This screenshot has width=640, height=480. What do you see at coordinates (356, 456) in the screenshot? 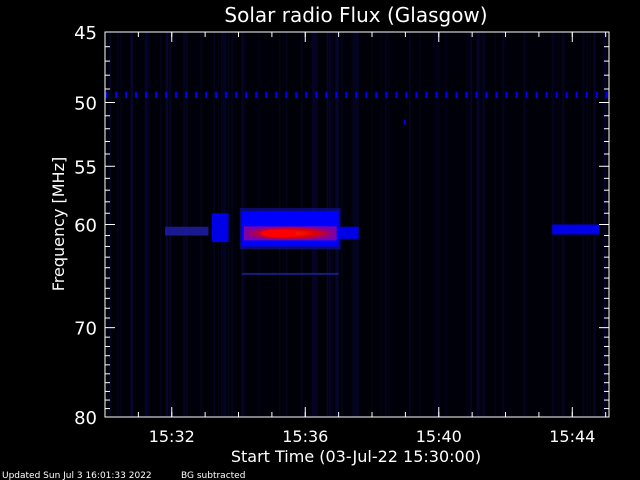
I see `x-axis-label: Start Time (03-Jul-22 15:30:00)` at bounding box center [356, 456].